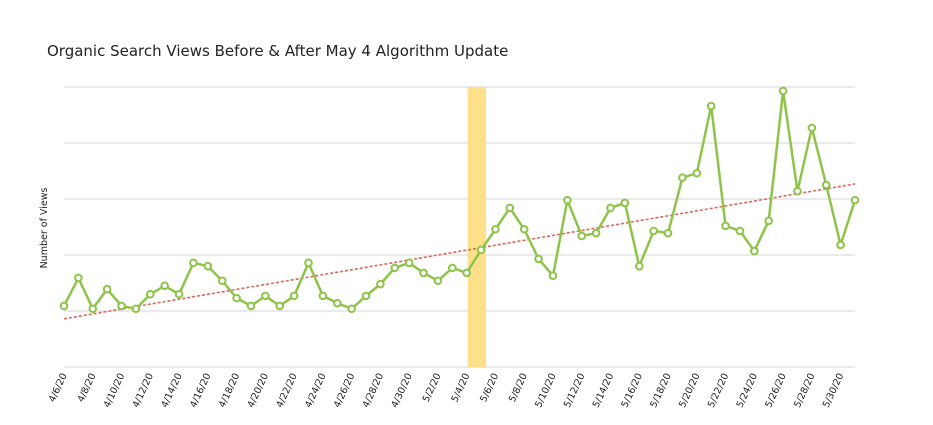 This screenshot has width=933, height=425. Describe the element at coordinates (229, 391) in the screenshot. I see `x-tick-label: 4/18/20` at that location.